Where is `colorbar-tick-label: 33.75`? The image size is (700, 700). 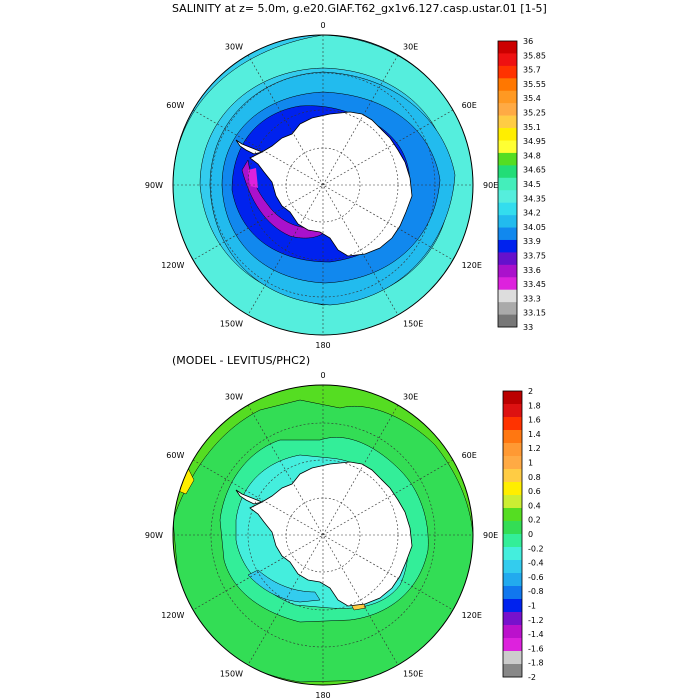
colorbar-tick-label: 33.75 is located at coordinates (534, 256).